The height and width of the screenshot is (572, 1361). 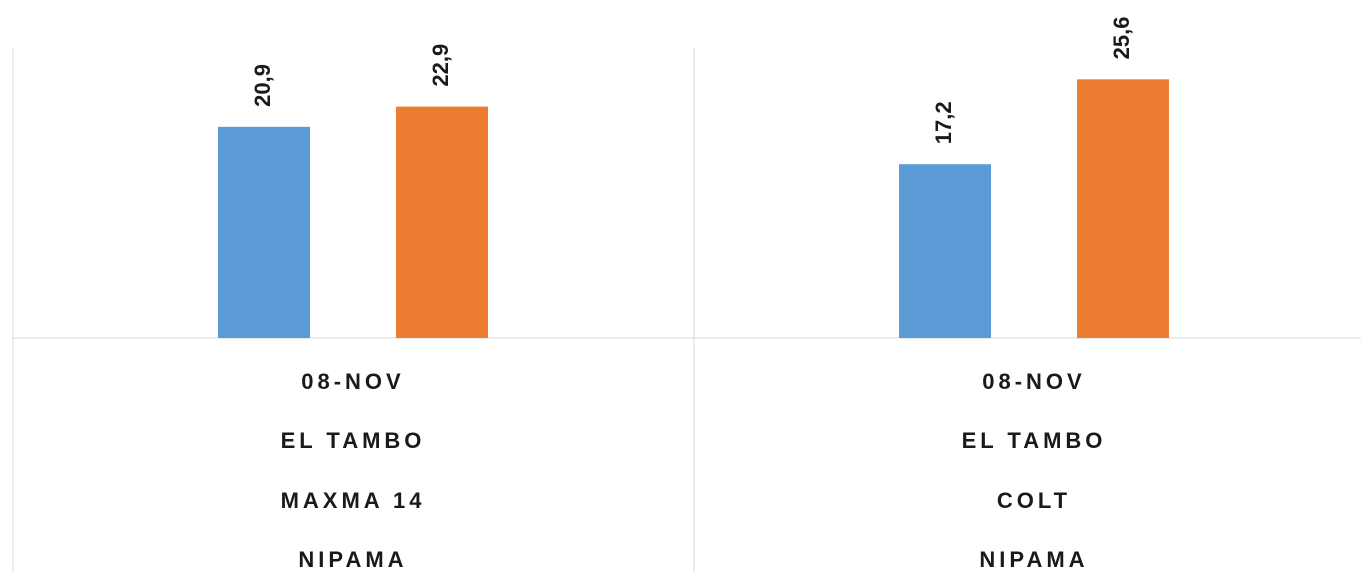 What do you see at coordinates (1034, 500) in the screenshot?
I see `category-2-label-line-3: COLT` at bounding box center [1034, 500].